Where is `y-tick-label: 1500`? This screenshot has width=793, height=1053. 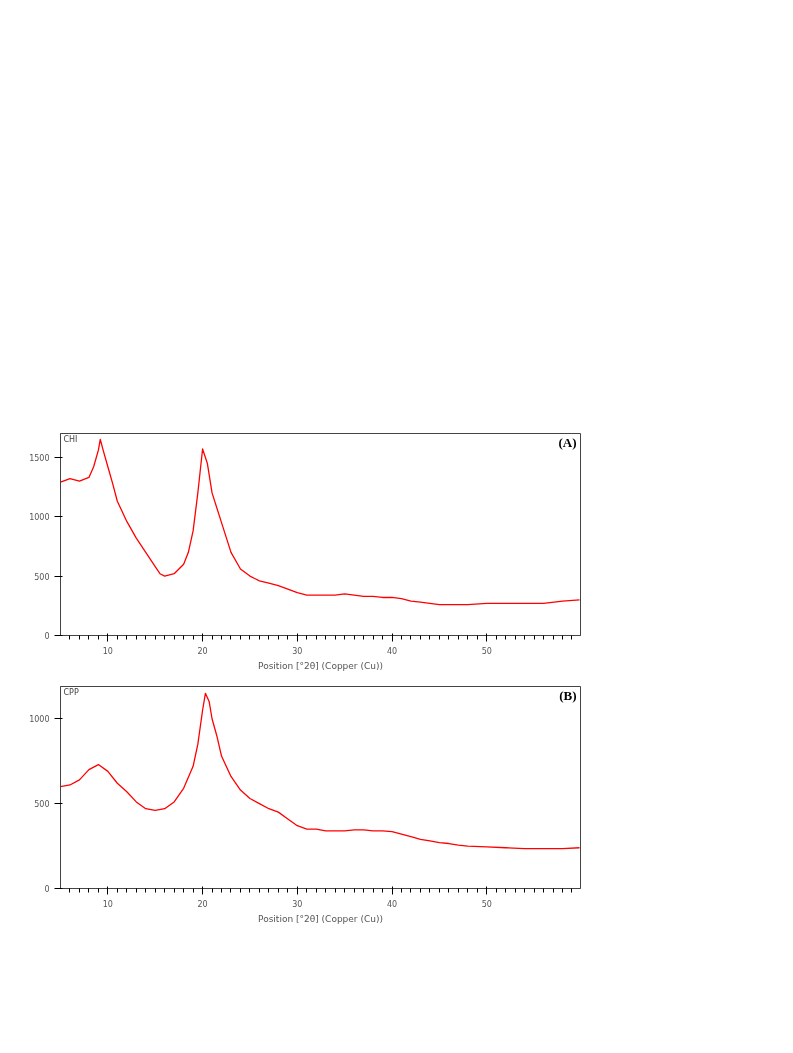 y-tick-label: 1500 is located at coordinates (39, 458).